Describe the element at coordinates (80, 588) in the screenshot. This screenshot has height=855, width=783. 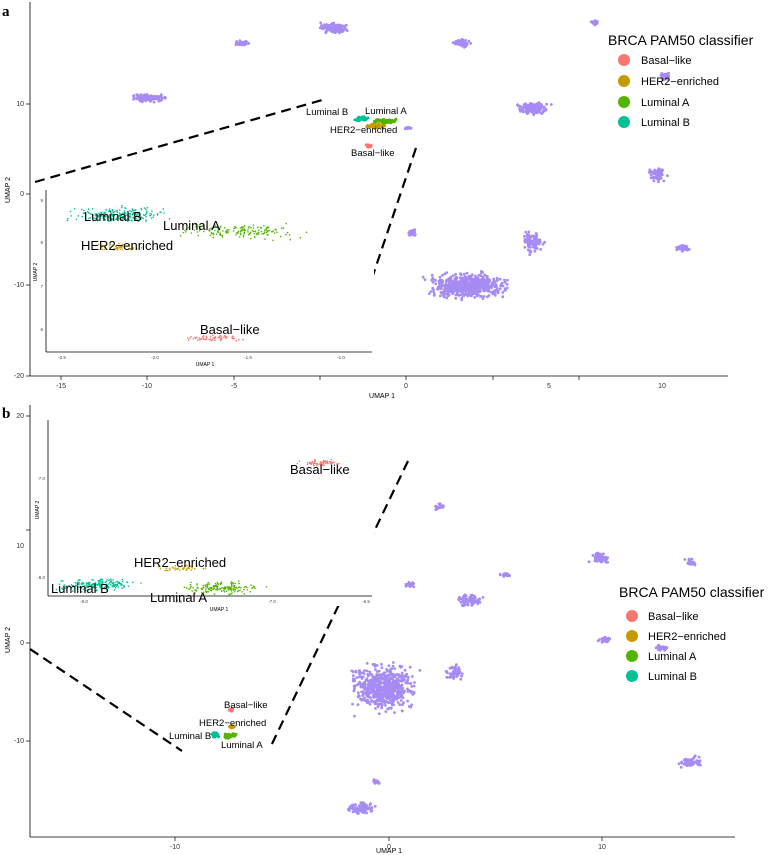
I see `panel-b-inset-label-luminal-b: Luminal B` at that location.